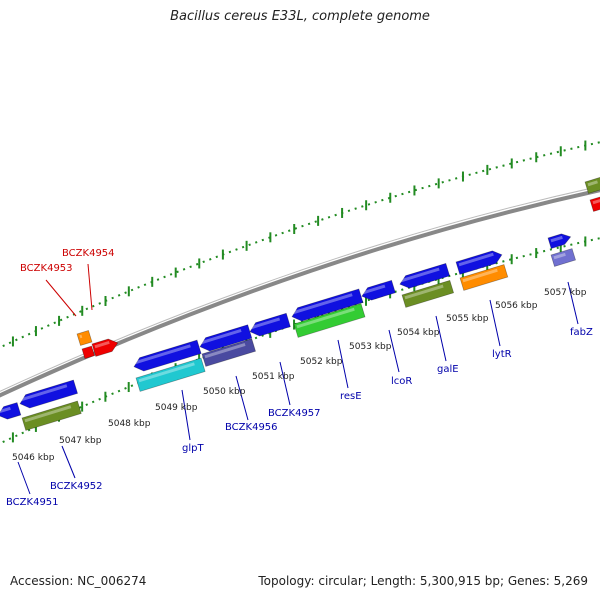 This screenshot has width=600, height=600. Describe the element at coordinates (322, 304) in the screenshot. I see `cds-5052-shine` at that location.